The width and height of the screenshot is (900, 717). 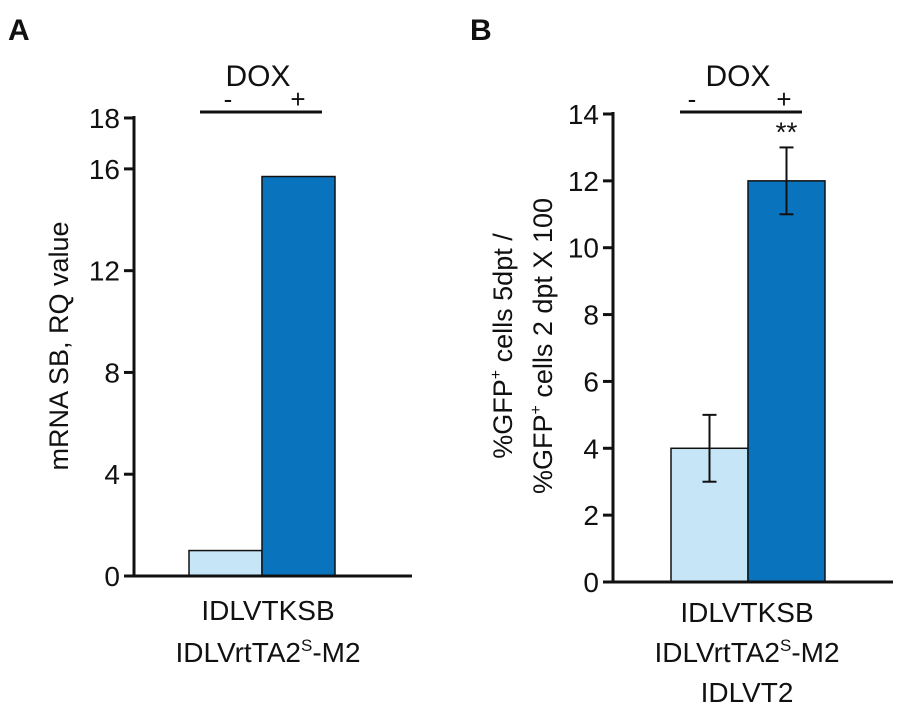 I want to click on panel-b-ylabel-2b: cells 2 dpt X 100, so click(x=543, y=301).